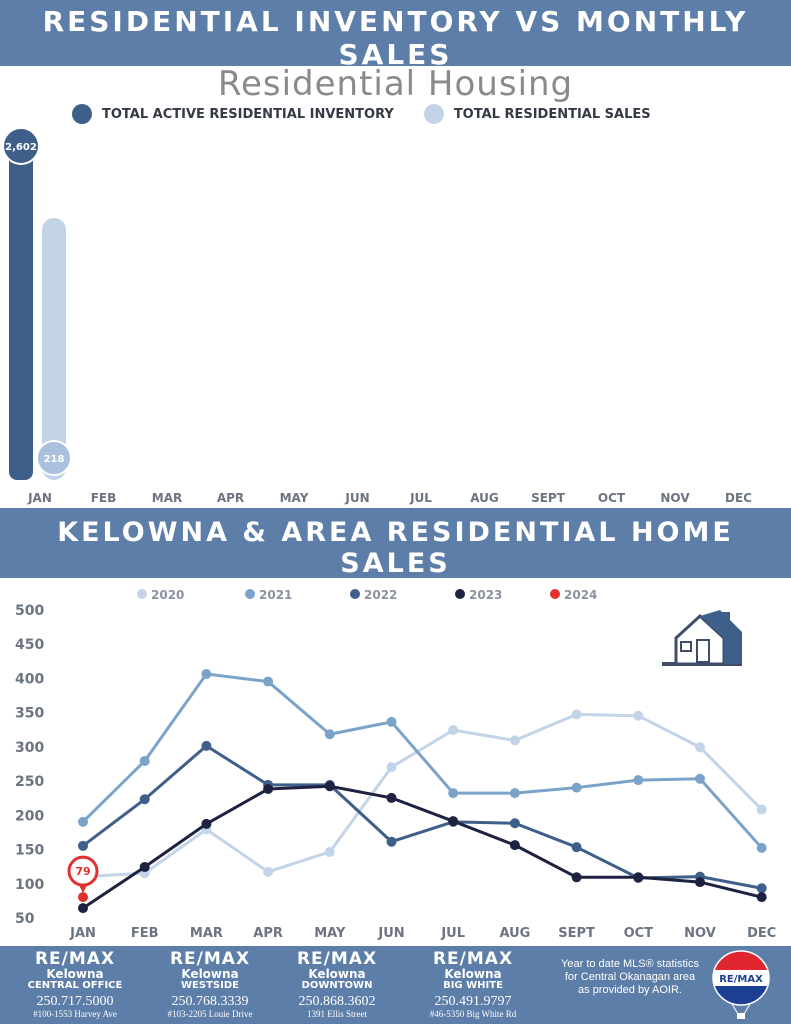  I want to click on office-name: BIG WHITE, so click(473, 985).